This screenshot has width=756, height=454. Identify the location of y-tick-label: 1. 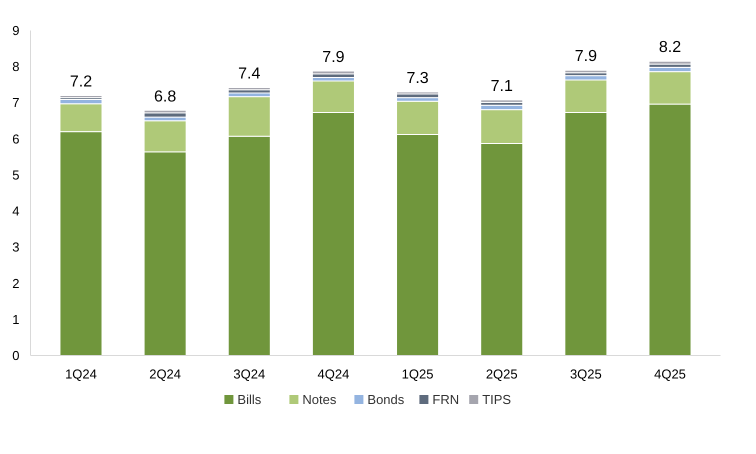
(16, 319).